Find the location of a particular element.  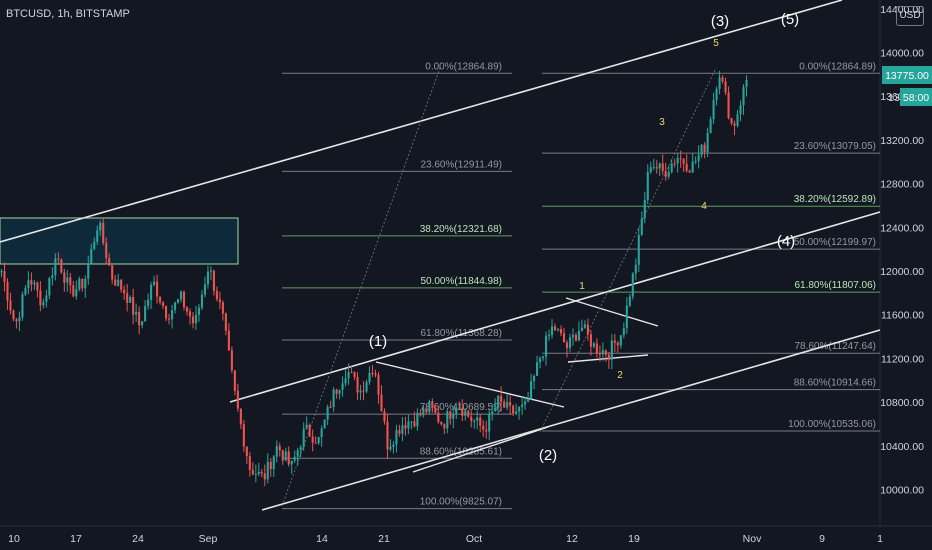

x-tick-label: 21 is located at coordinates (384, 539).